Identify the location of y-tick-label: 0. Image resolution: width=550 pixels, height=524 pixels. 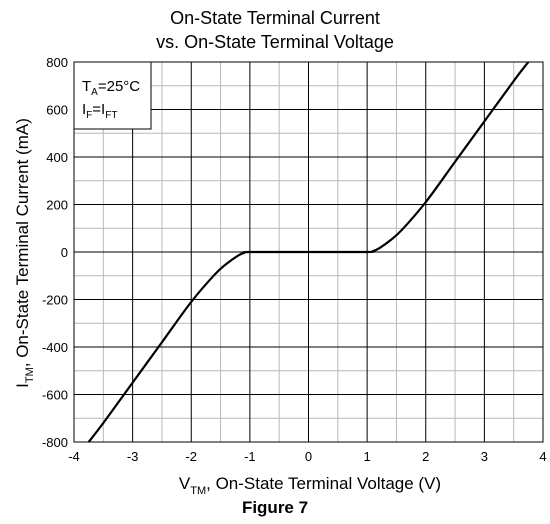
(64, 252).